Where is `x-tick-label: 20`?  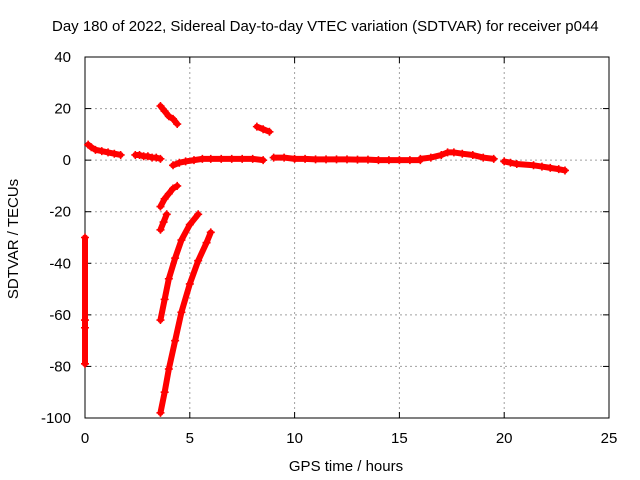 x-tick-label: 20 is located at coordinates (504, 438).